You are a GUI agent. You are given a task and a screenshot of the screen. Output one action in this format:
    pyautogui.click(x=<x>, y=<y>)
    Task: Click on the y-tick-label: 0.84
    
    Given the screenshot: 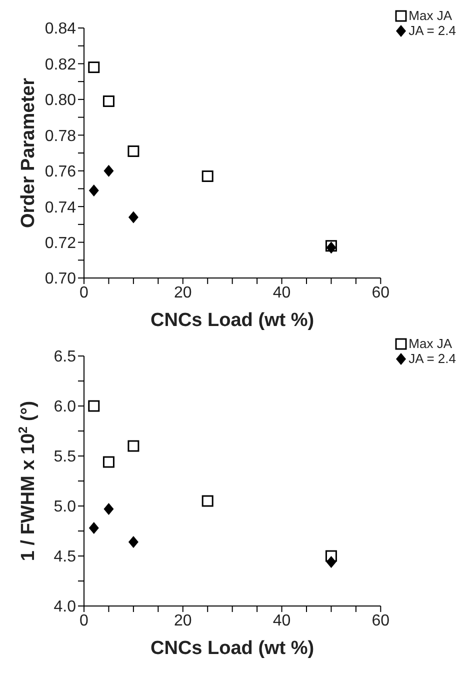 What is the action you would take?
    pyautogui.click(x=60, y=29)
    